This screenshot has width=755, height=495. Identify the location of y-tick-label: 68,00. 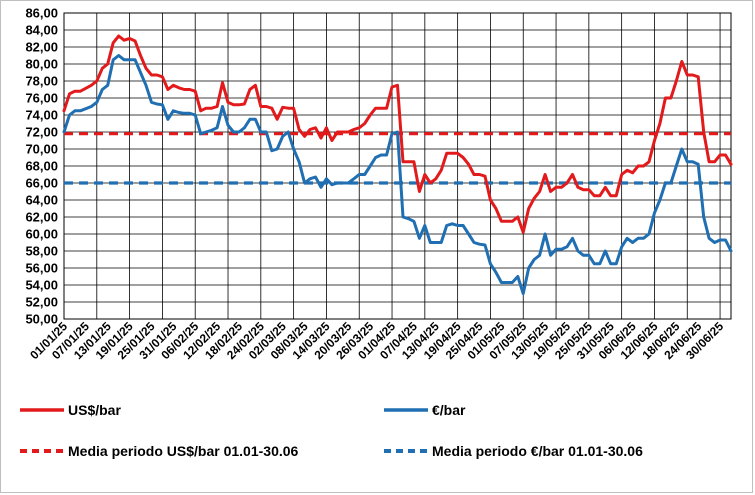
(41, 166).